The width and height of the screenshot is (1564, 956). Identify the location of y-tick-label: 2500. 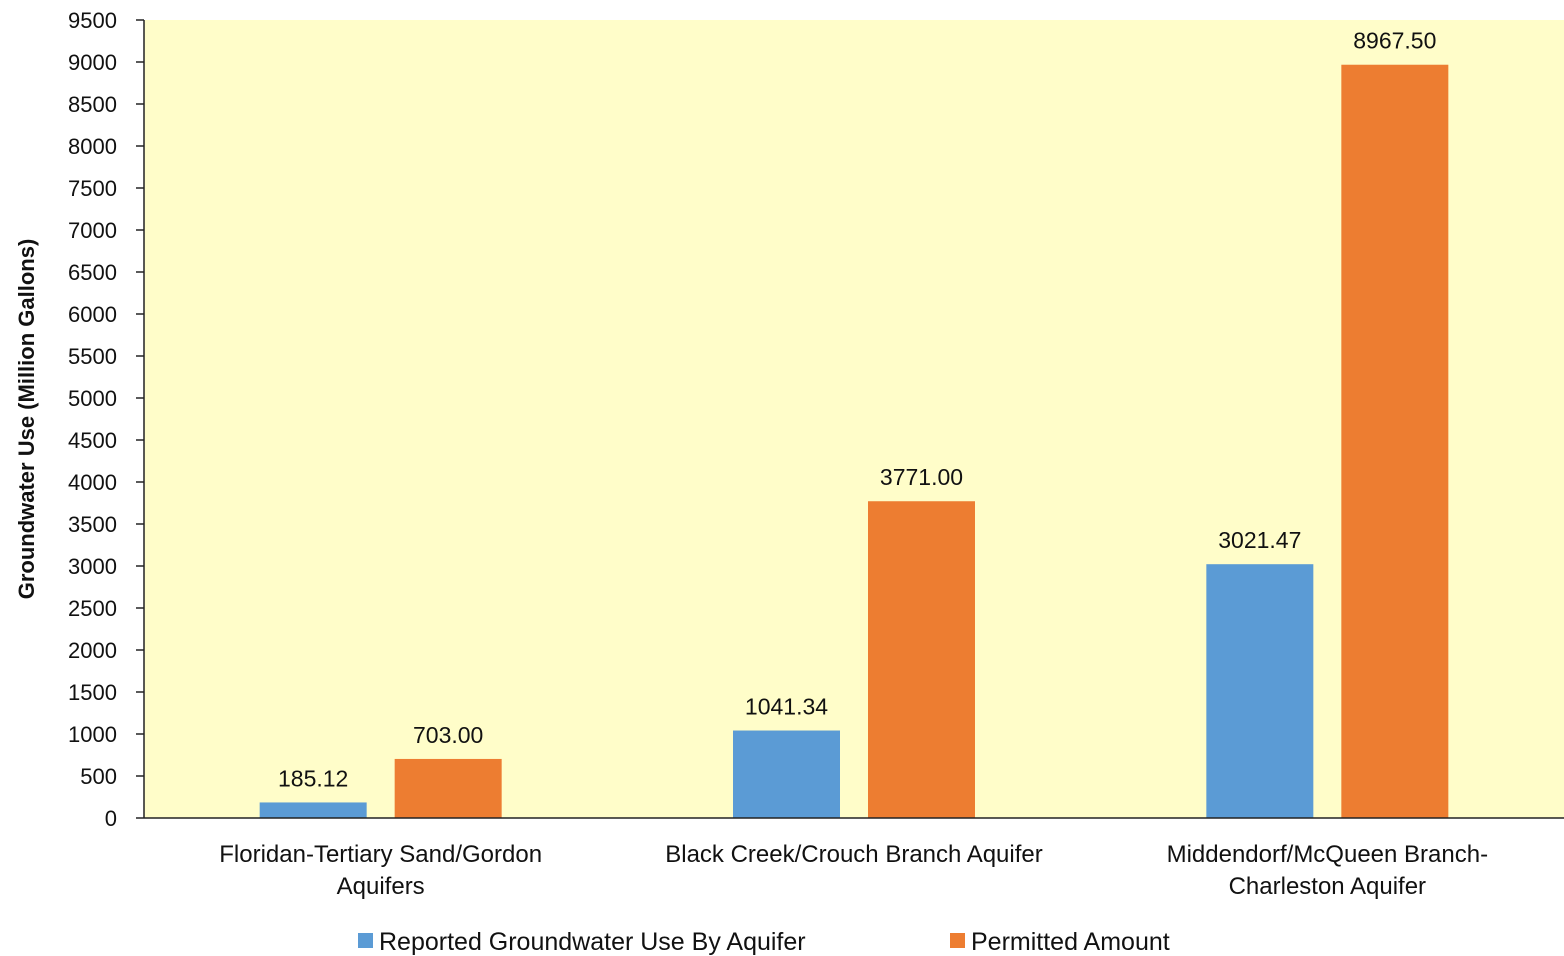
(92, 608).